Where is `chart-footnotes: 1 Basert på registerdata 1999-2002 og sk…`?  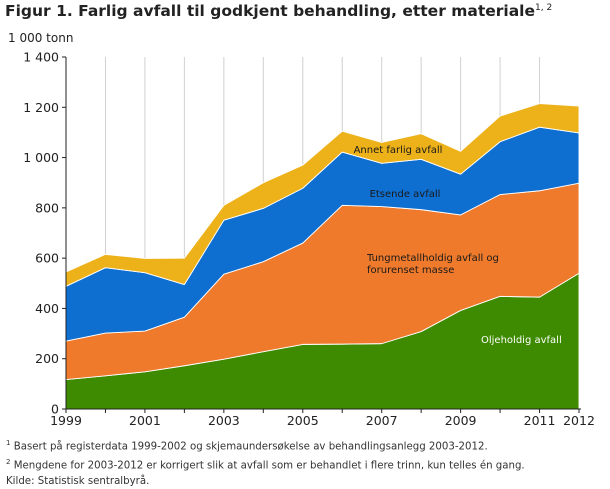
chart-footnotes: 1 Basert på registerdata 1999-2002 og sk… is located at coordinates (265, 462).